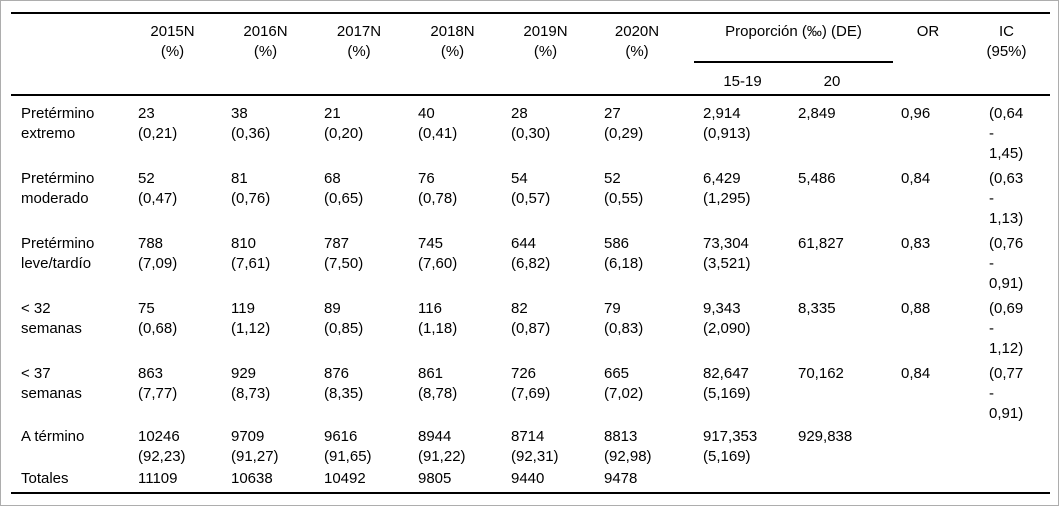  Describe the element at coordinates (727, 383) in the screenshot. I see `cell-proportion-15-19: 82,647 (5,169)` at that location.